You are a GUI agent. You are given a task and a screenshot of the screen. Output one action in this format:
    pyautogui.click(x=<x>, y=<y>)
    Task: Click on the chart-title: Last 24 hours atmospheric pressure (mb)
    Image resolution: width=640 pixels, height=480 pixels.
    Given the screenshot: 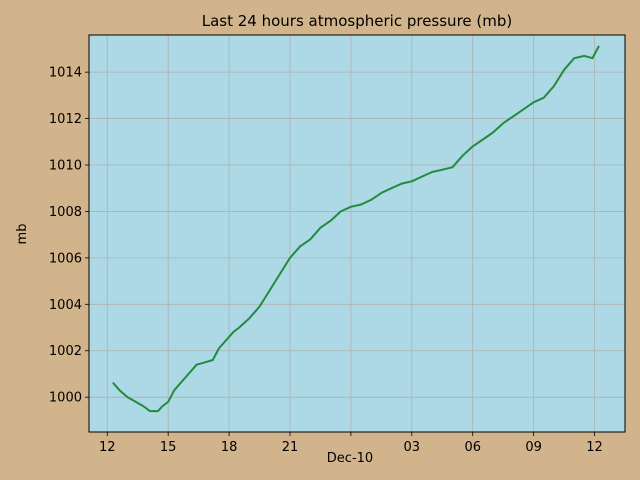 What is the action you would take?
    pyautogui.click(x=357, y=21)
    